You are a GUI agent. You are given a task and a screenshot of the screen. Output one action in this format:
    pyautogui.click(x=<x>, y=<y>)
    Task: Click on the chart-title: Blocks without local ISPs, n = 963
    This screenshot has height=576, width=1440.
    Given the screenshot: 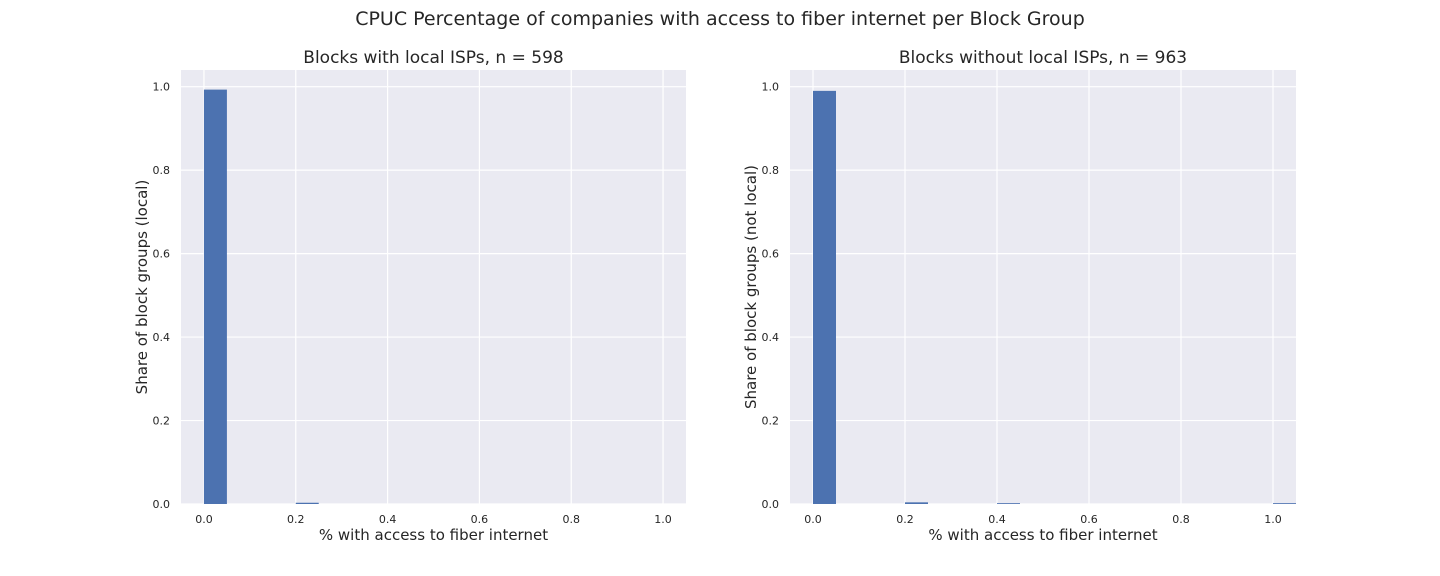 What is the action you would take?
    pyautogui.click(x=1043, y=58)
    